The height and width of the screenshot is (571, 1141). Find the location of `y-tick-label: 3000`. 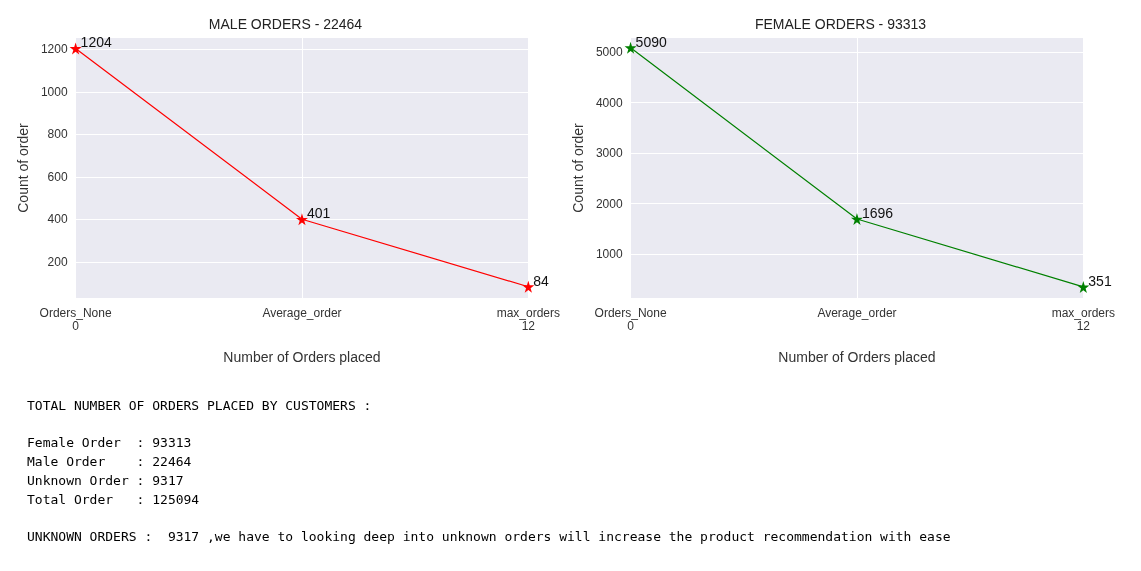

y-tick-label: 3000 is located at coordinates (609, 153).